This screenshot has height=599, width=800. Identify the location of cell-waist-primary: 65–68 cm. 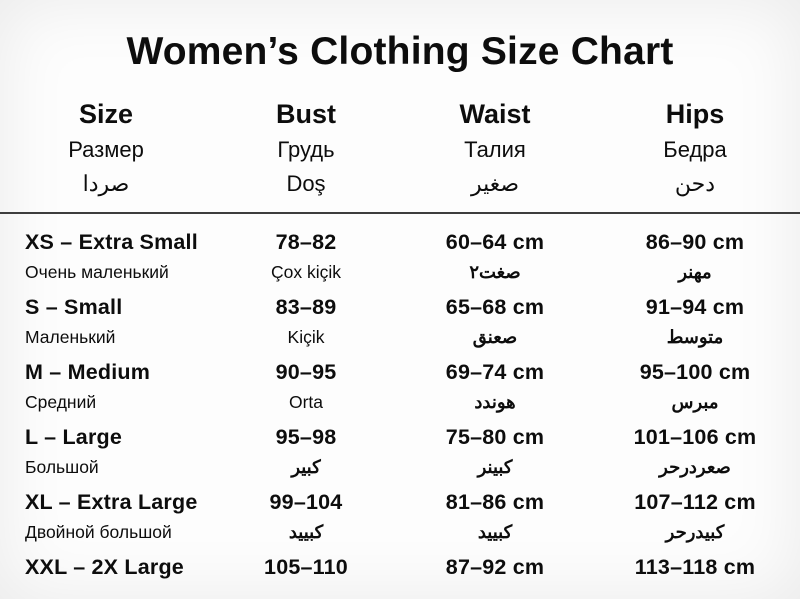
(495, 307).